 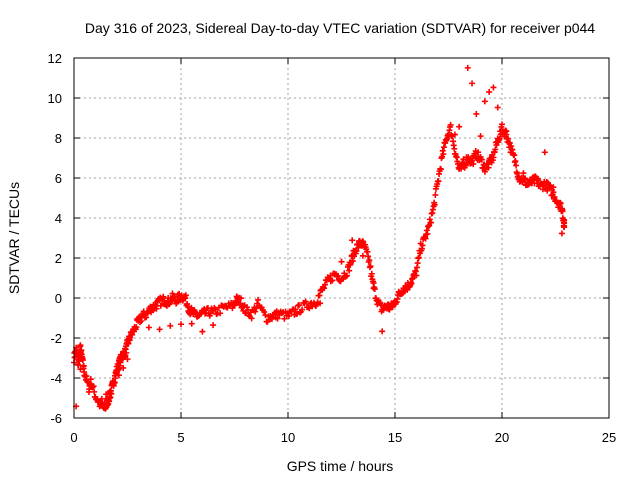 What do you see at coordinates (56, 418) in the screenshot?
I see `y-tick-label: -6` at bounding box center [56, 418].